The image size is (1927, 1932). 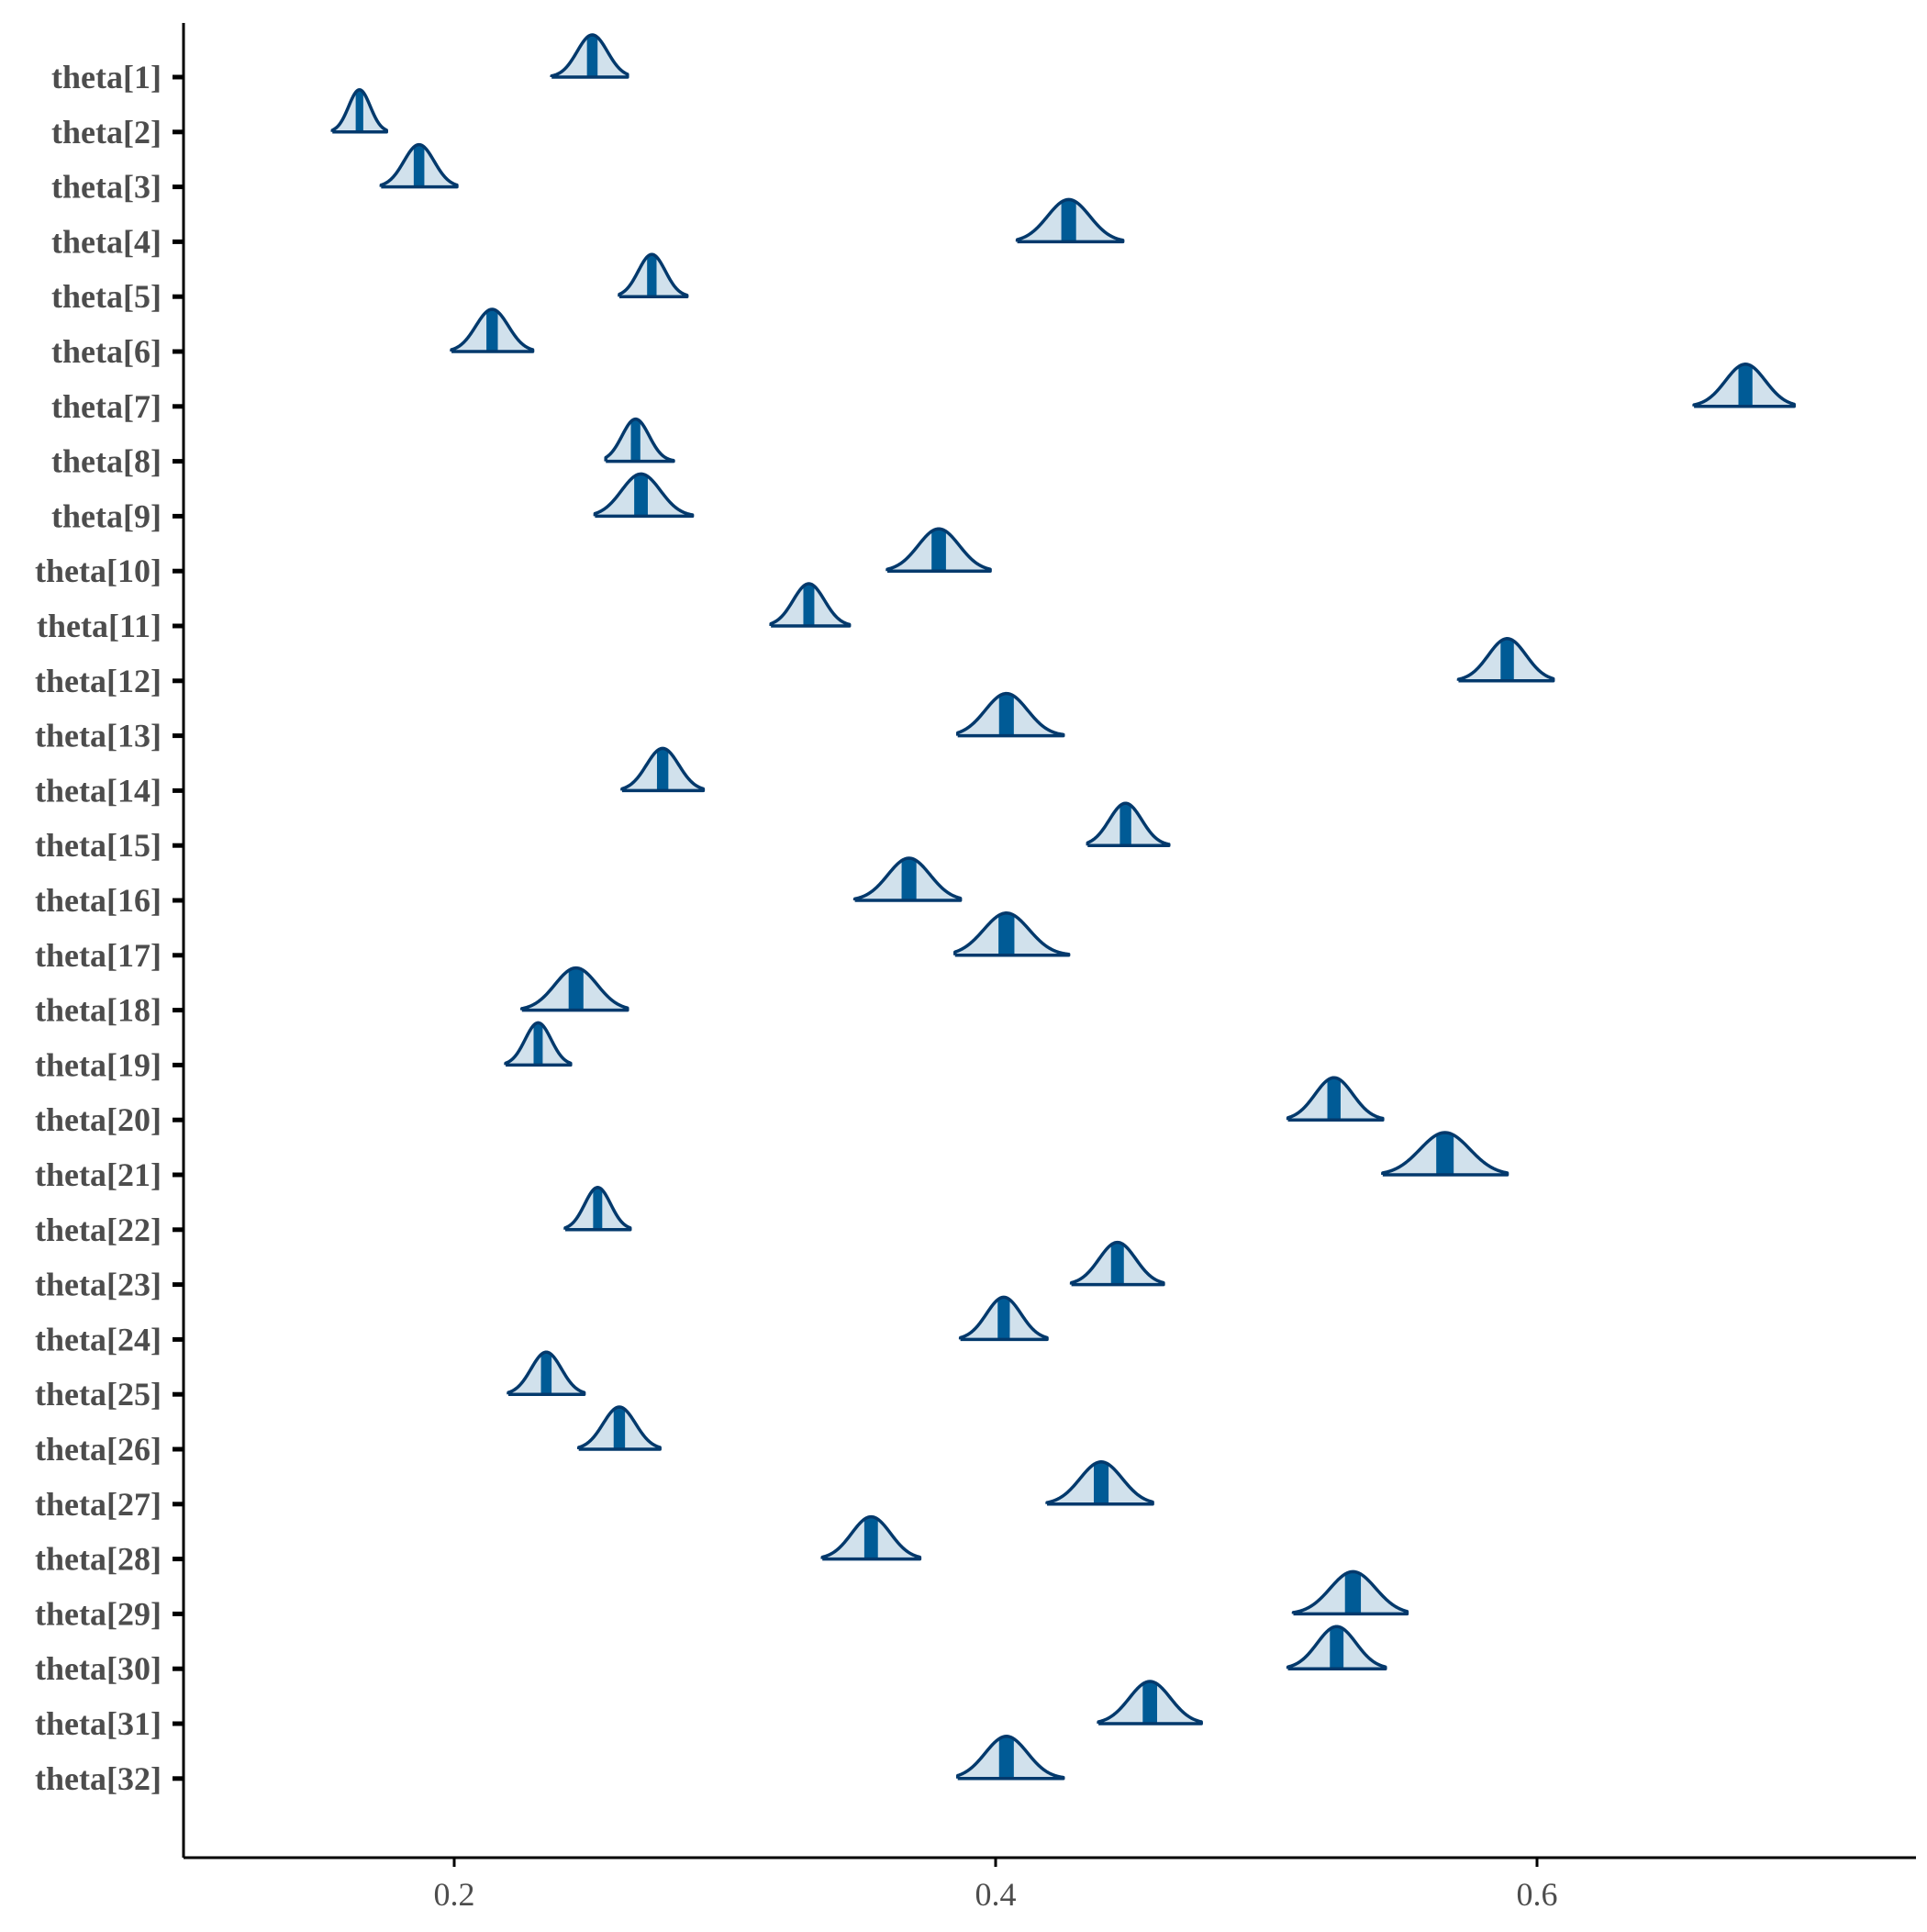 I want to click on ridge-theta[1], so click(x=589, y=56).